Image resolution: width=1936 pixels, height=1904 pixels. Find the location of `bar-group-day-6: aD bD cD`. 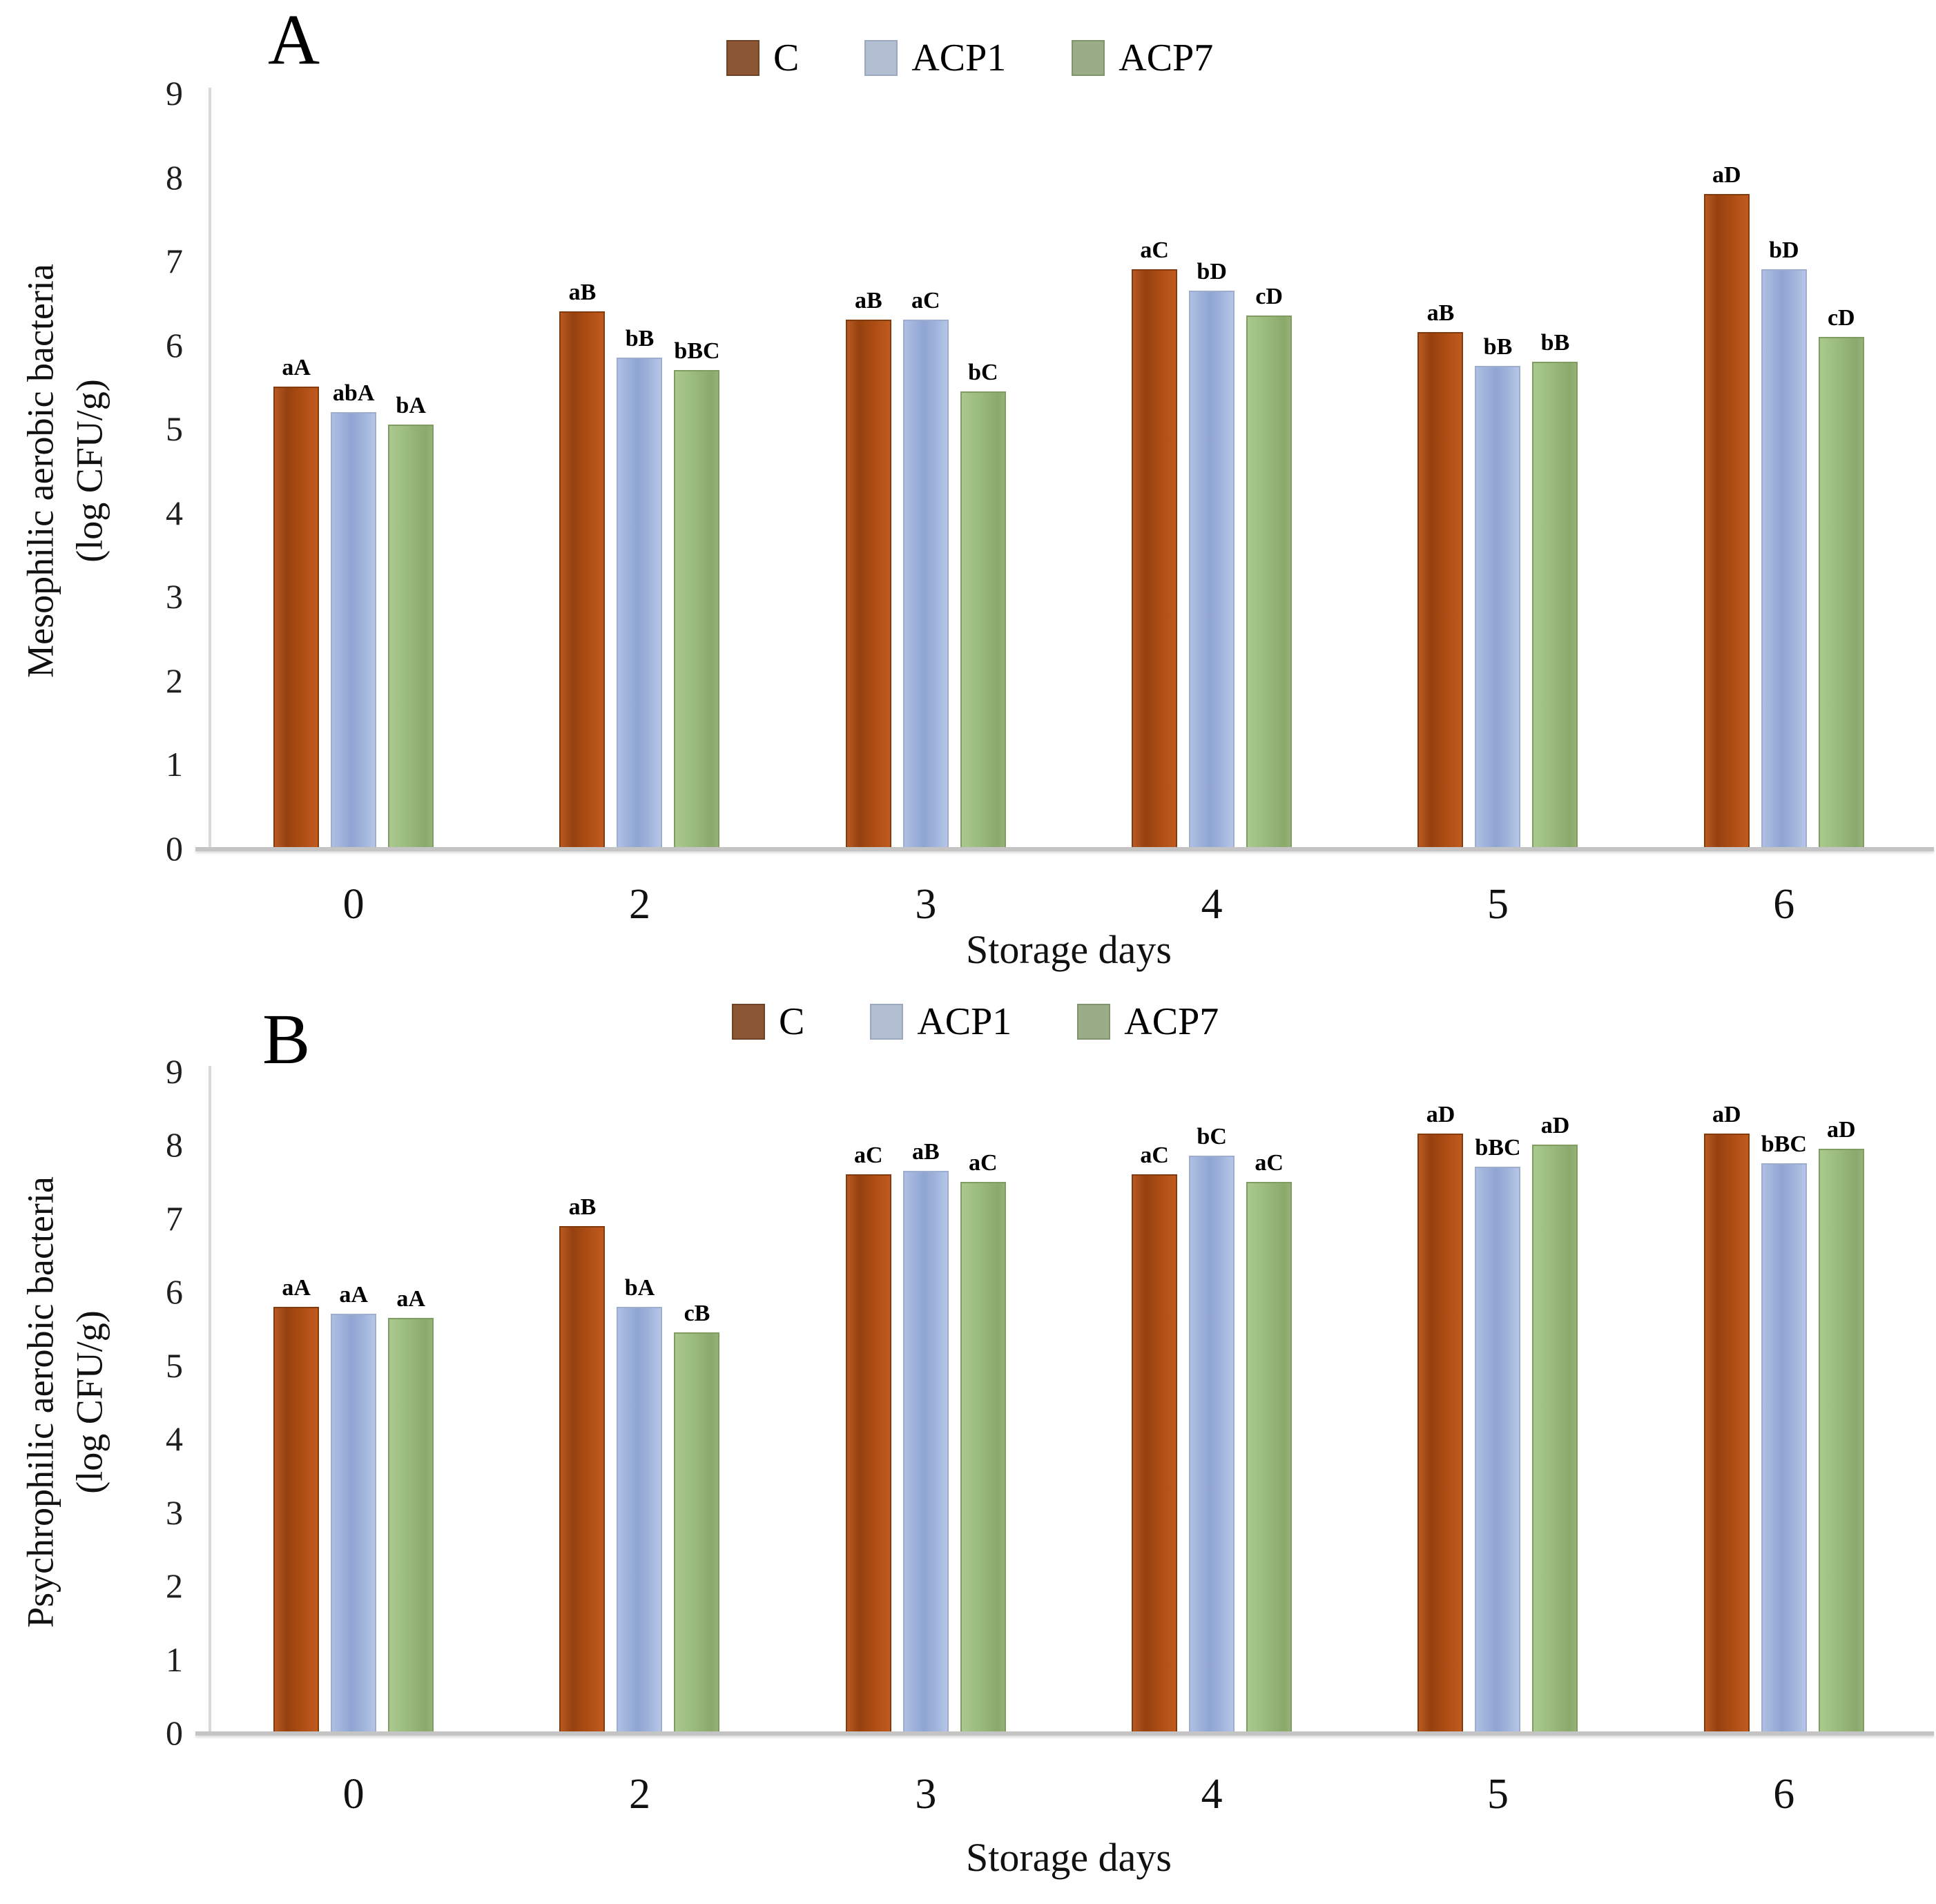

bar-group-day-6: aD bD cD is located at coordinates (1784, 470).